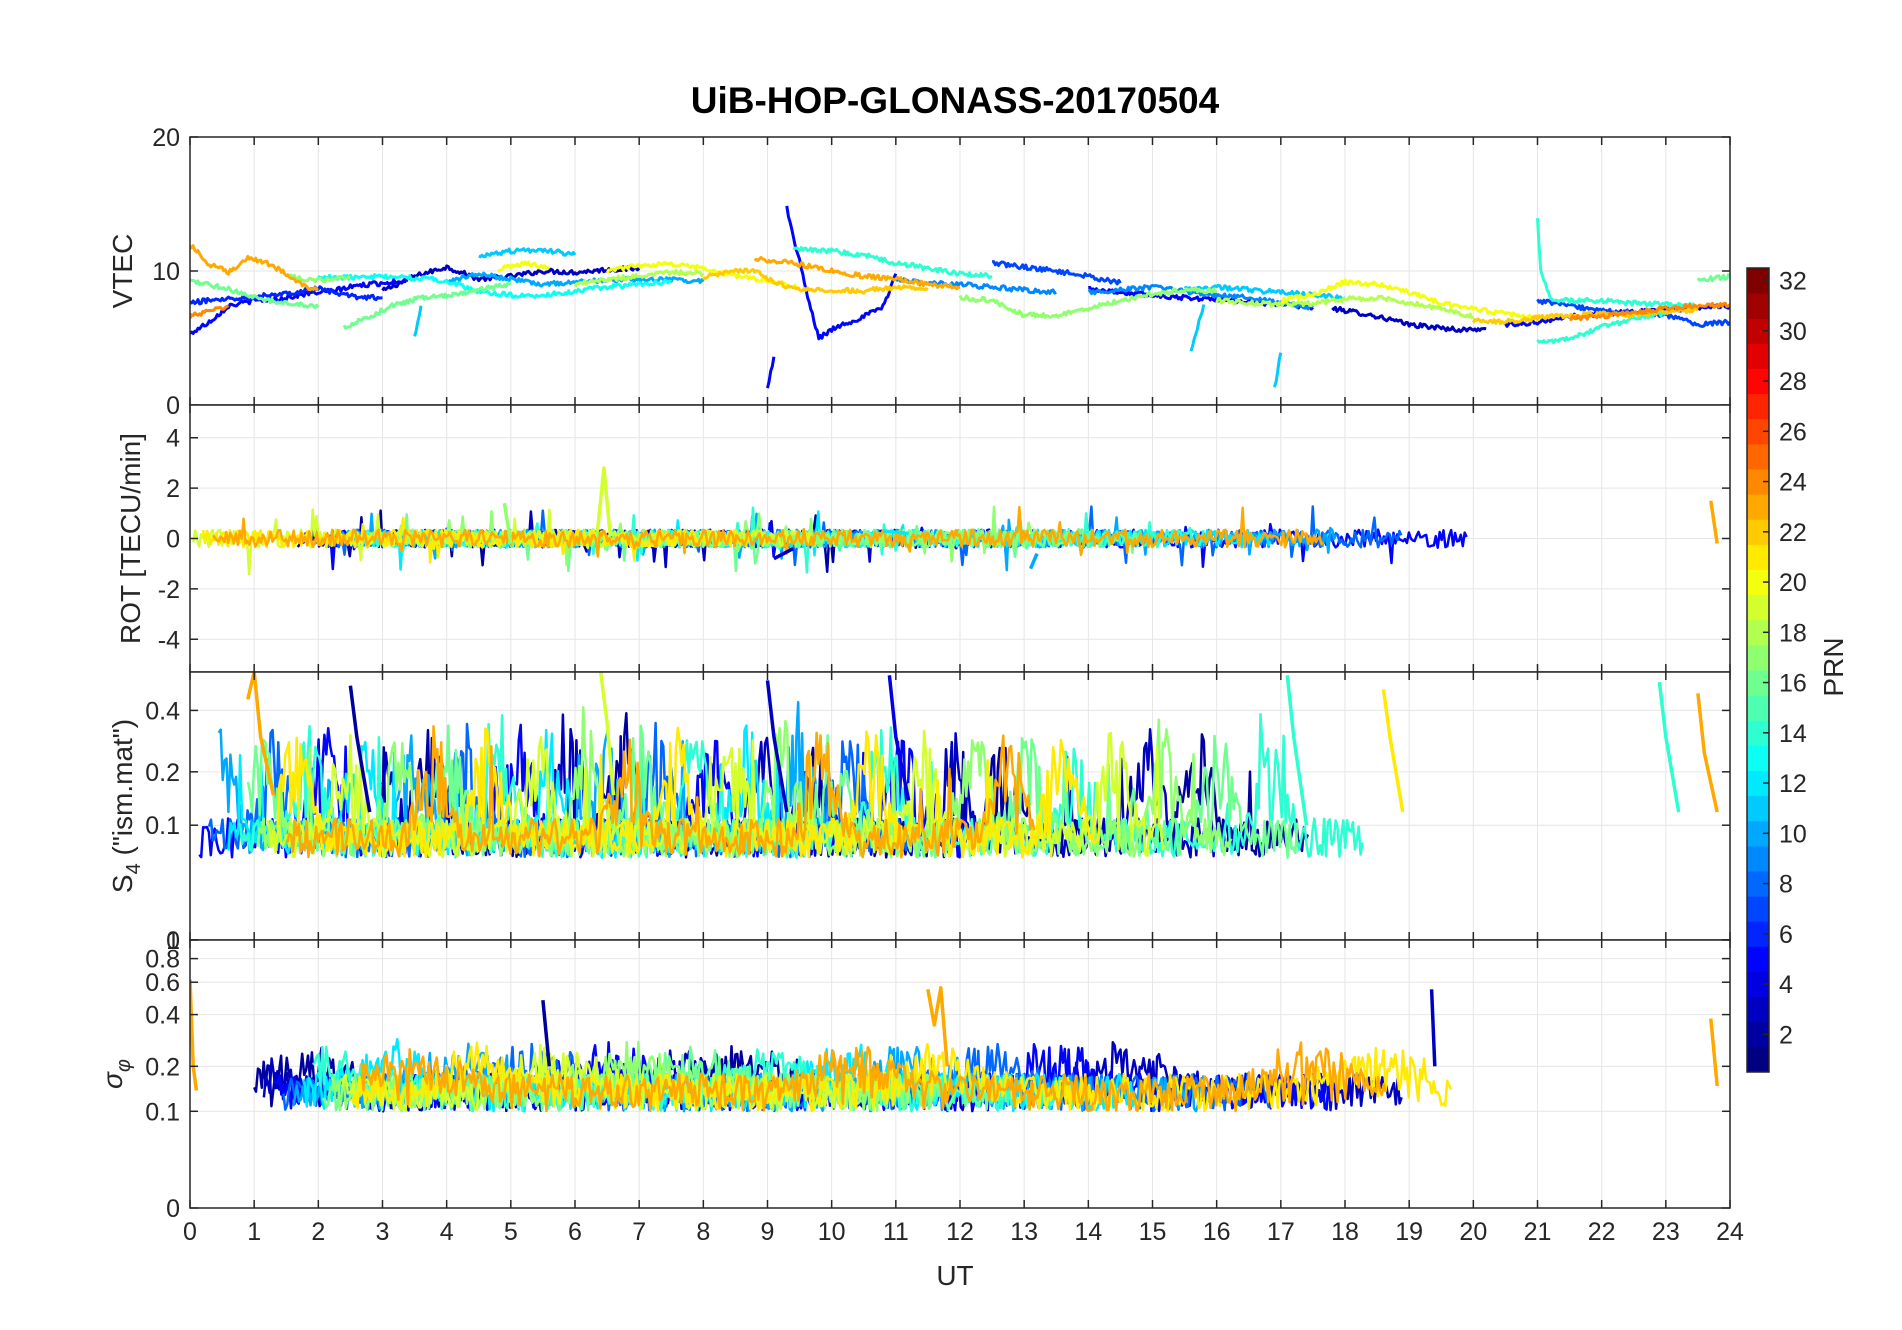  What do you see at coordinates (1793, 734) in the screenshot?
I see `colorbar-tick-label: 14` at bounding box center [1793, 734].